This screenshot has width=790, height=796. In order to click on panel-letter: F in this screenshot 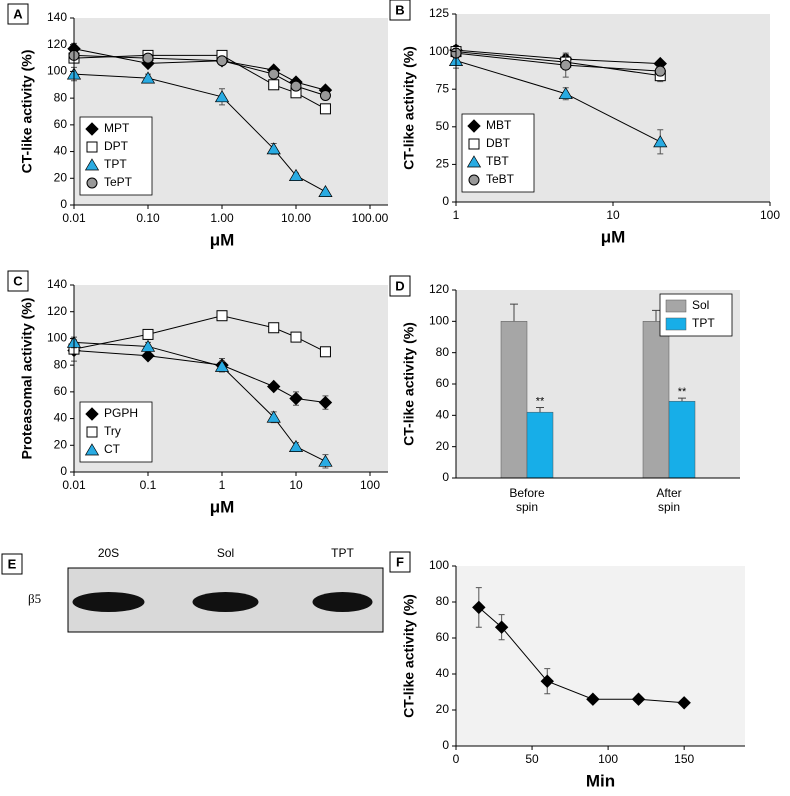, I will do `click(400, 561)`.